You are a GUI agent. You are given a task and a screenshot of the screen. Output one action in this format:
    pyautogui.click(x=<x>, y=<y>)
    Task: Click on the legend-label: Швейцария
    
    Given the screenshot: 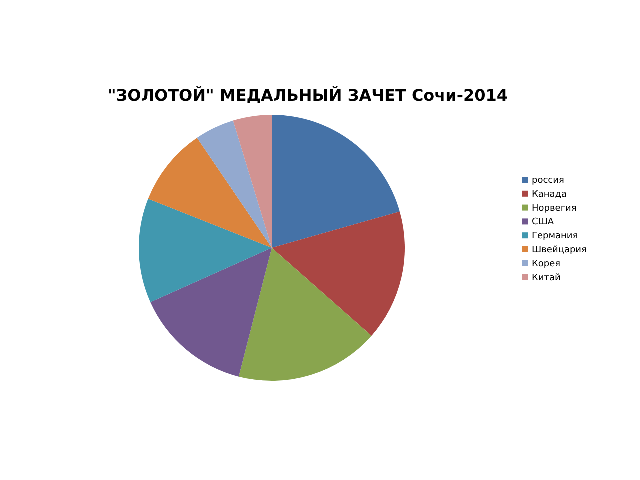 What is the action you would take?
    pyautogui.click(x=559, y=251)
    